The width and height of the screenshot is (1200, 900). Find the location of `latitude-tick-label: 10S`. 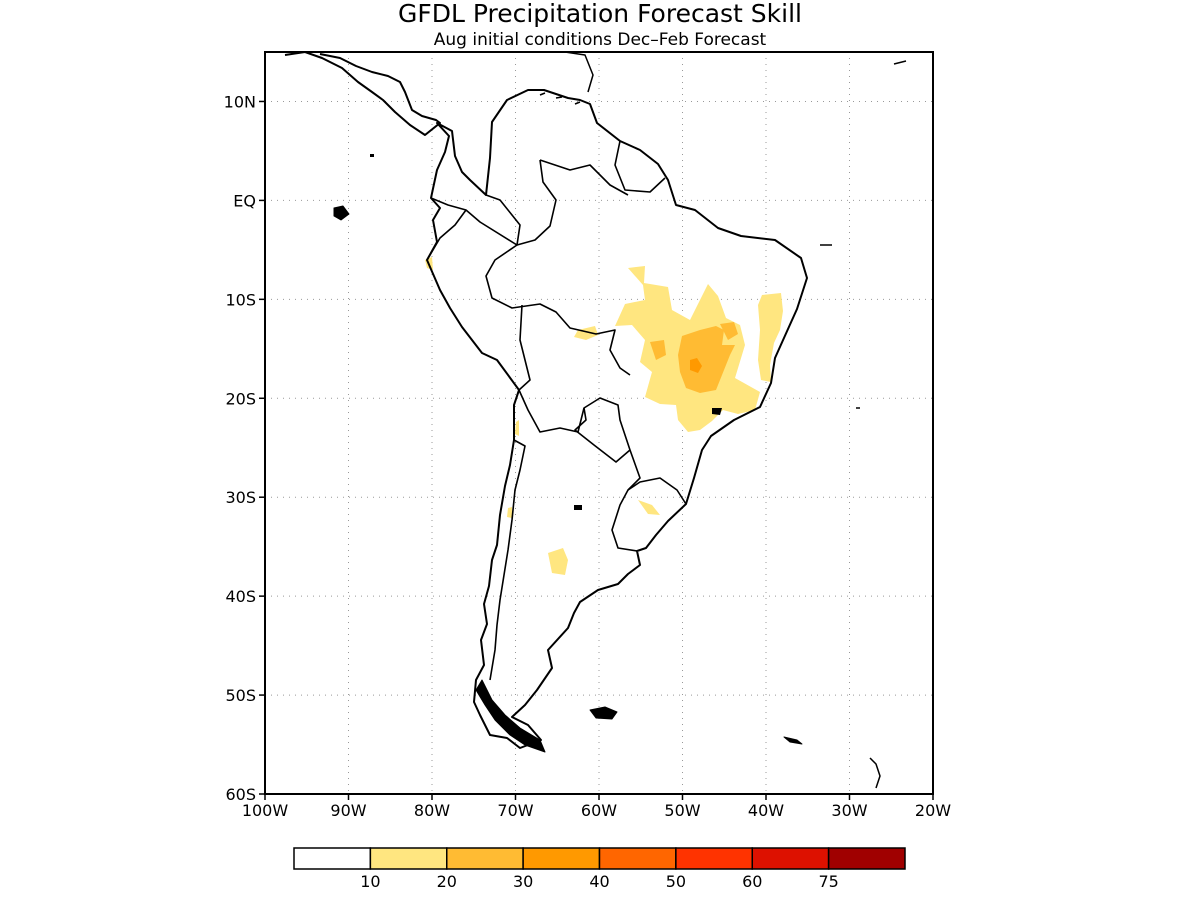

latitude-tick-label: 10S is located at coordinates (240, 299).